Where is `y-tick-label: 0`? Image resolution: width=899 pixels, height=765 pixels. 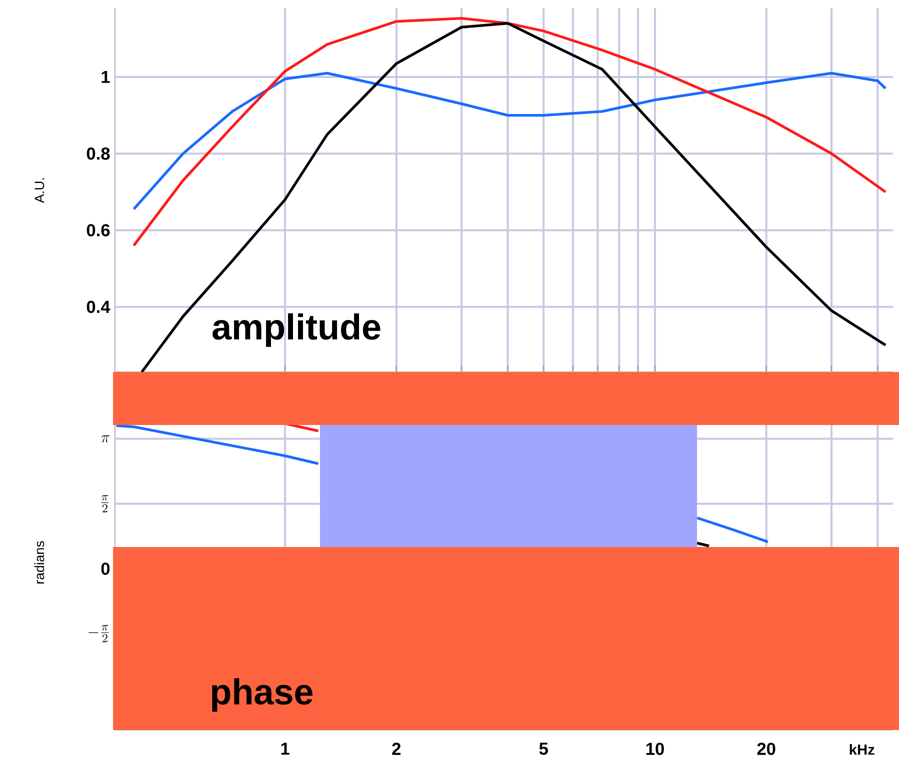
y-tick-label: 0 is located at coordinates (105, 568).